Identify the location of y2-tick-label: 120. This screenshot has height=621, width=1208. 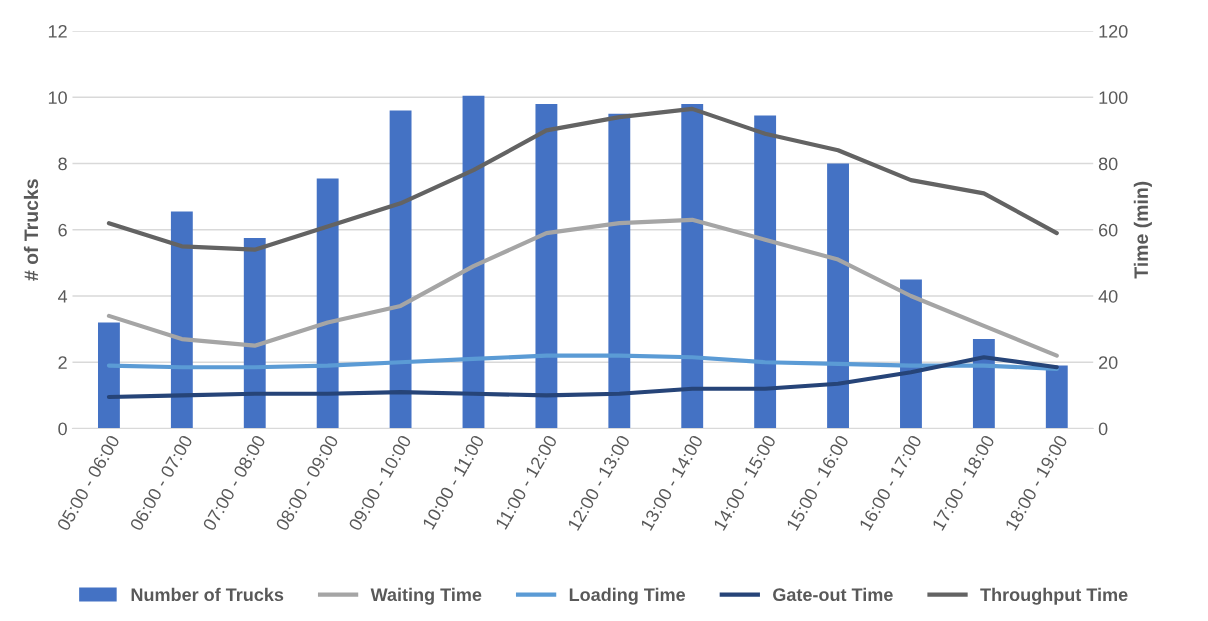
(1113, 31).